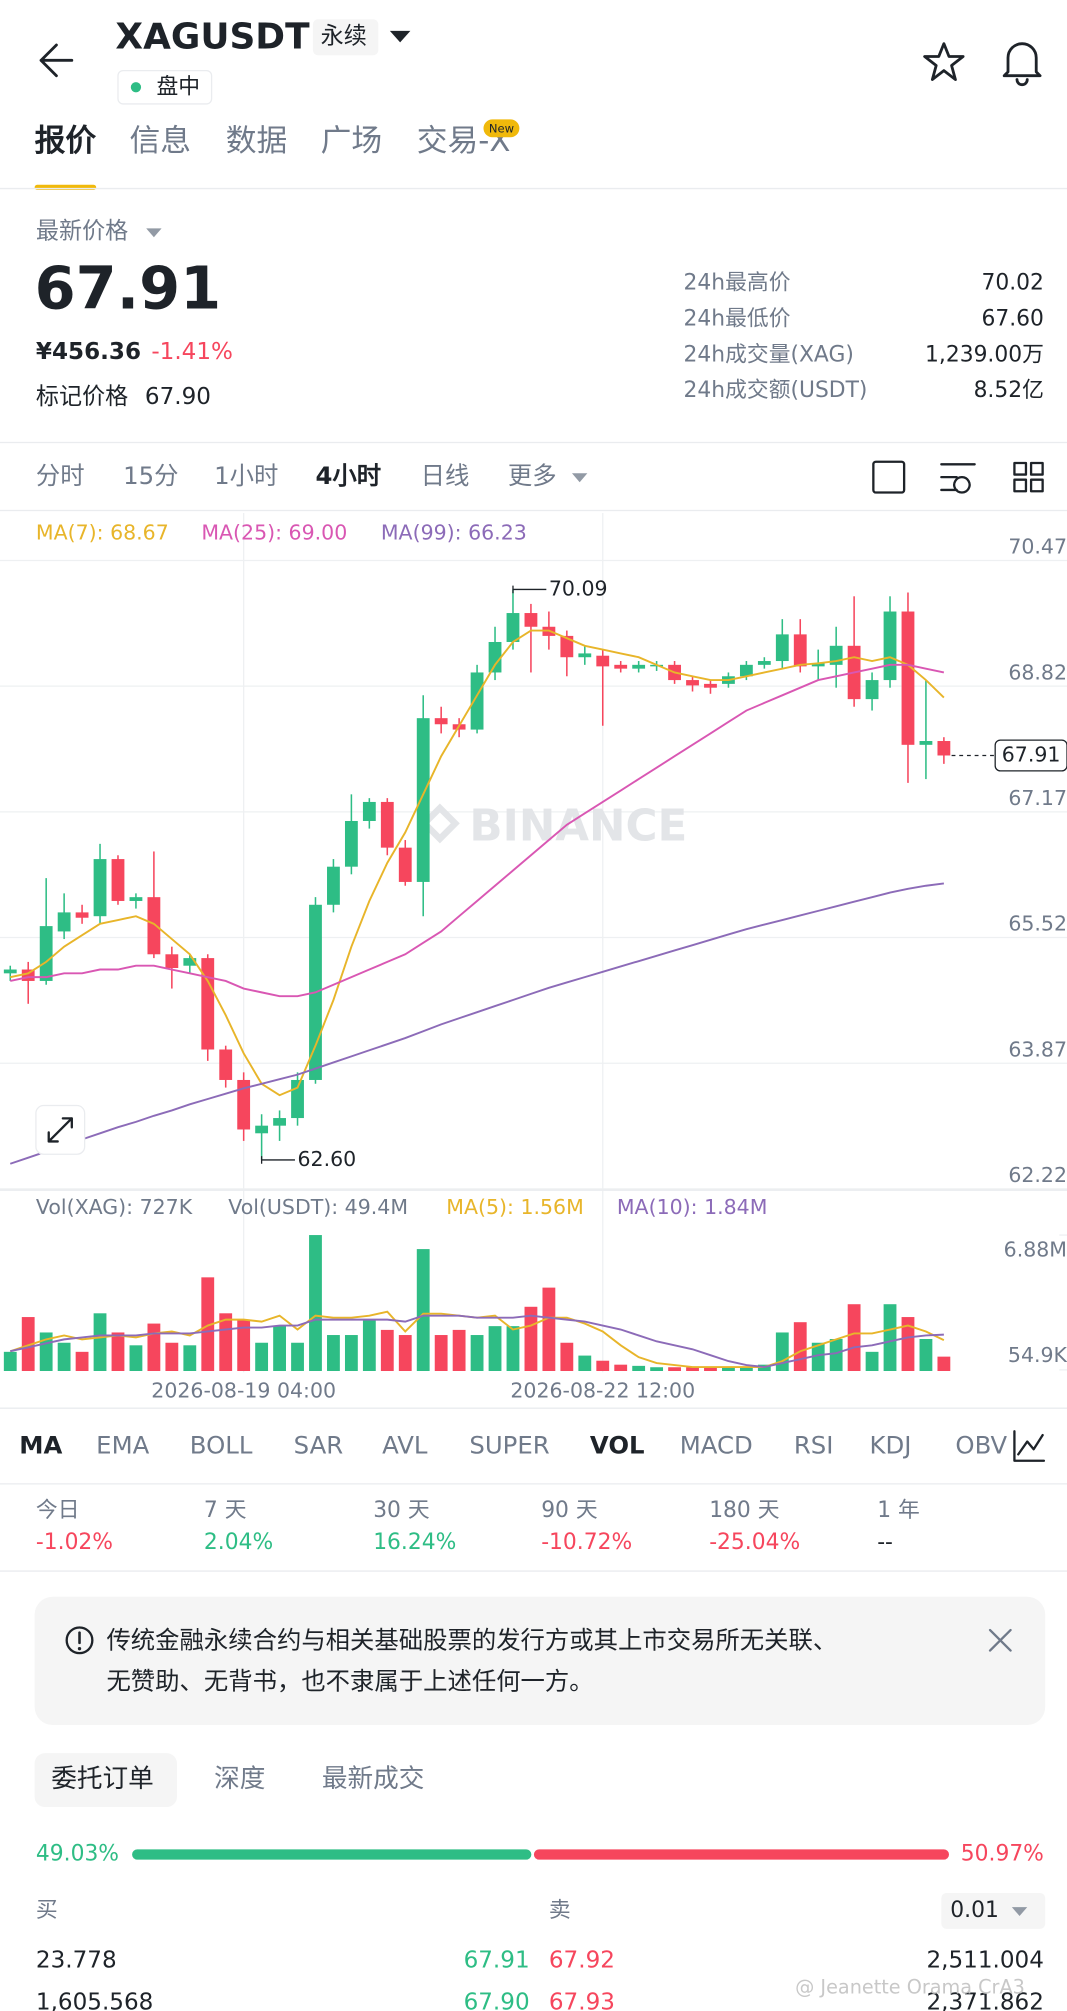 This screenshot has width=1067, height=2011. I want to click on book-cell: 67.90, so click(497, 2000).